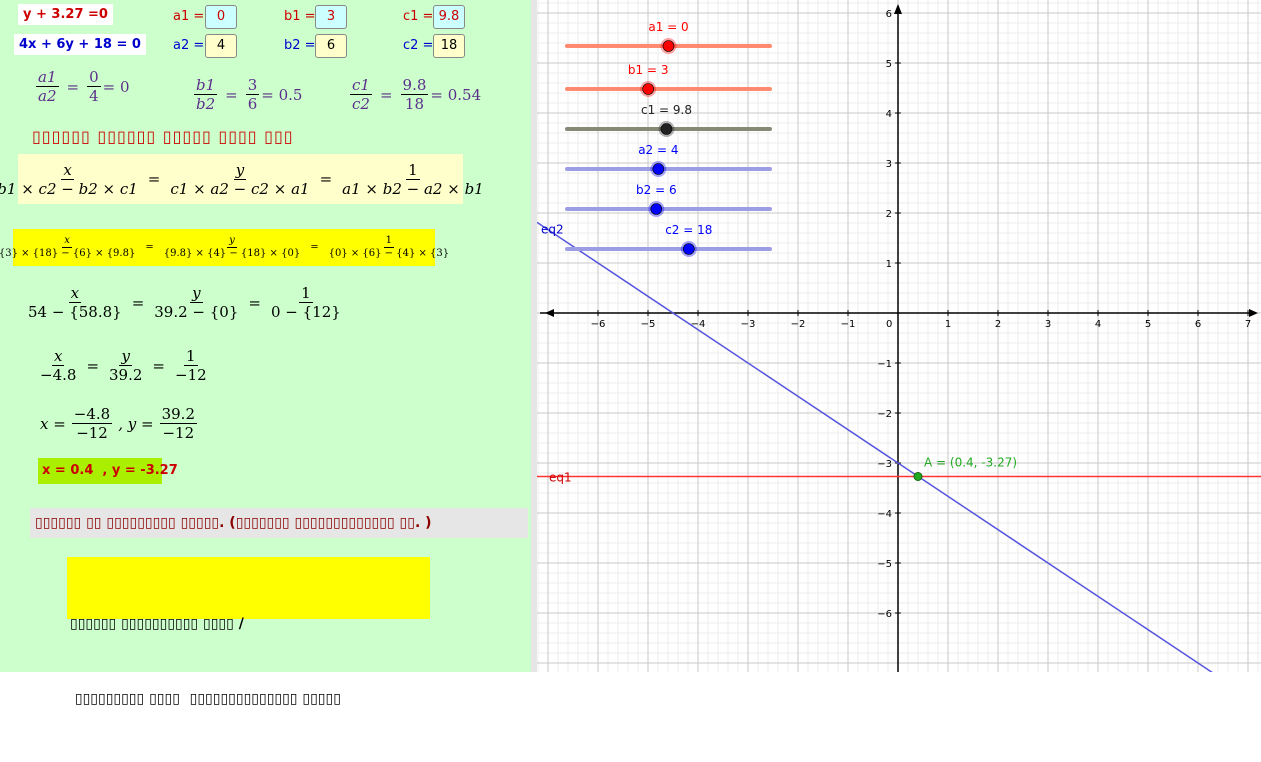  What do you see at coordinates (648, 324) in the screenshot?
I see `x-tick-label: −5` at bounding box center [648, 324].